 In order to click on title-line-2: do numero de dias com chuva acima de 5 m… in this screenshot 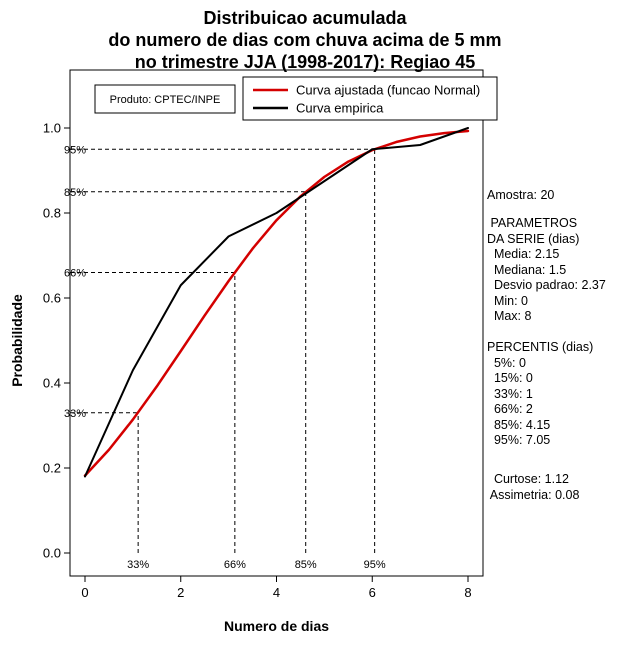, I will do `click(305, 40)`.